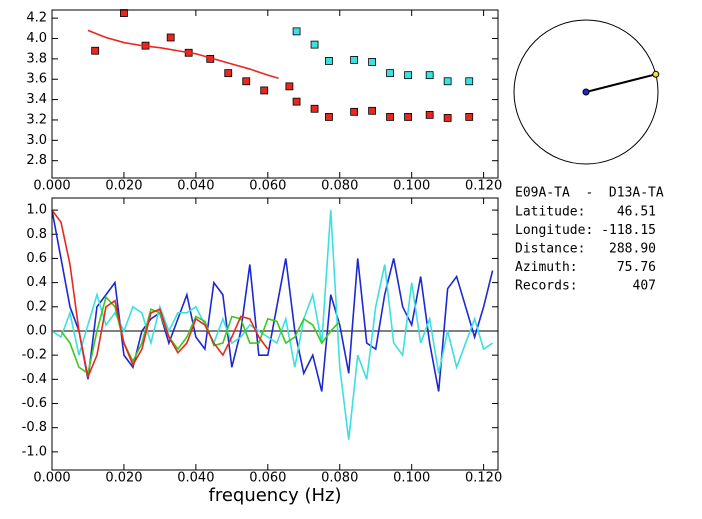 This screenshot has width=702, height=519. Describe the element at coordinates (34, 451) in the screenshot. I see `y-tick-label: -1.0` at that location.